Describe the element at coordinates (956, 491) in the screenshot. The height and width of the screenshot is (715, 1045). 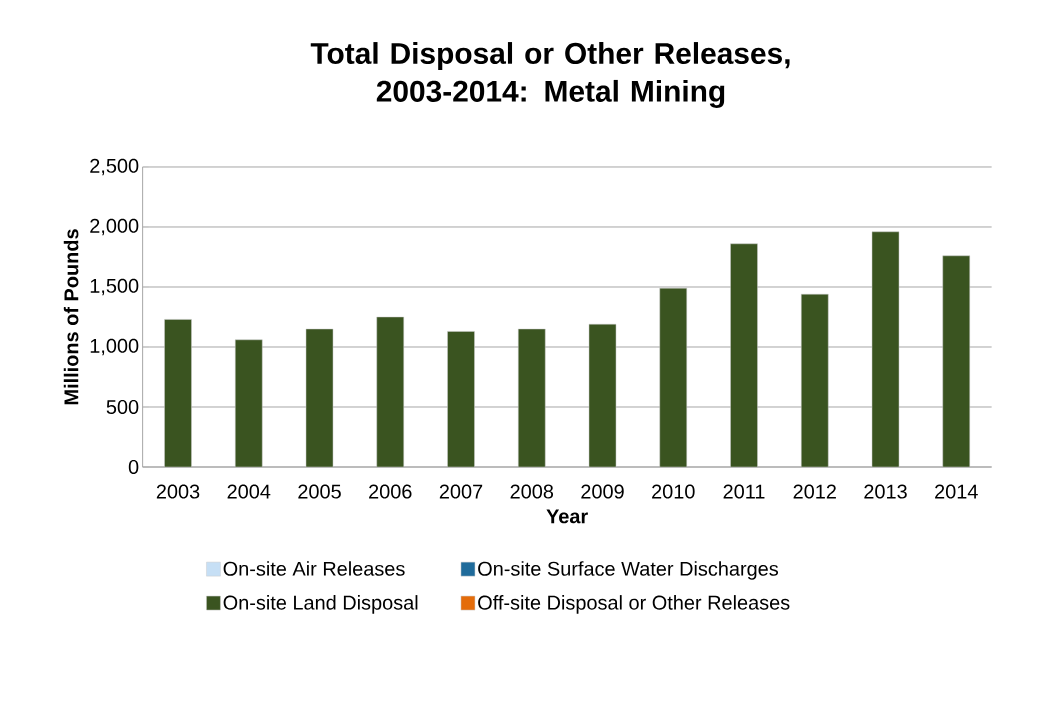
I see `x-tick-label: 2014` at that location.